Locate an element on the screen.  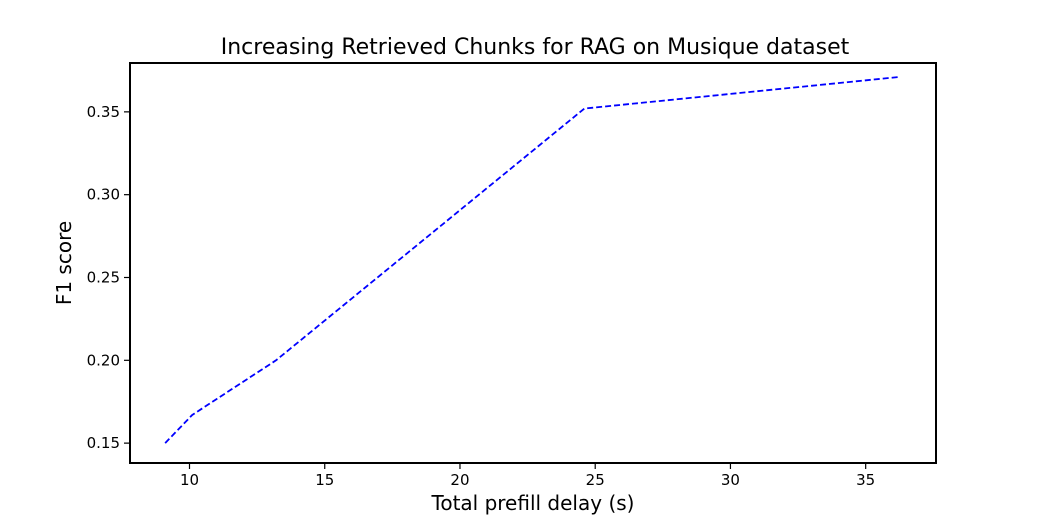
x-ticks: 10 15 20 25 30 35 is located at coordinates (527, 476).